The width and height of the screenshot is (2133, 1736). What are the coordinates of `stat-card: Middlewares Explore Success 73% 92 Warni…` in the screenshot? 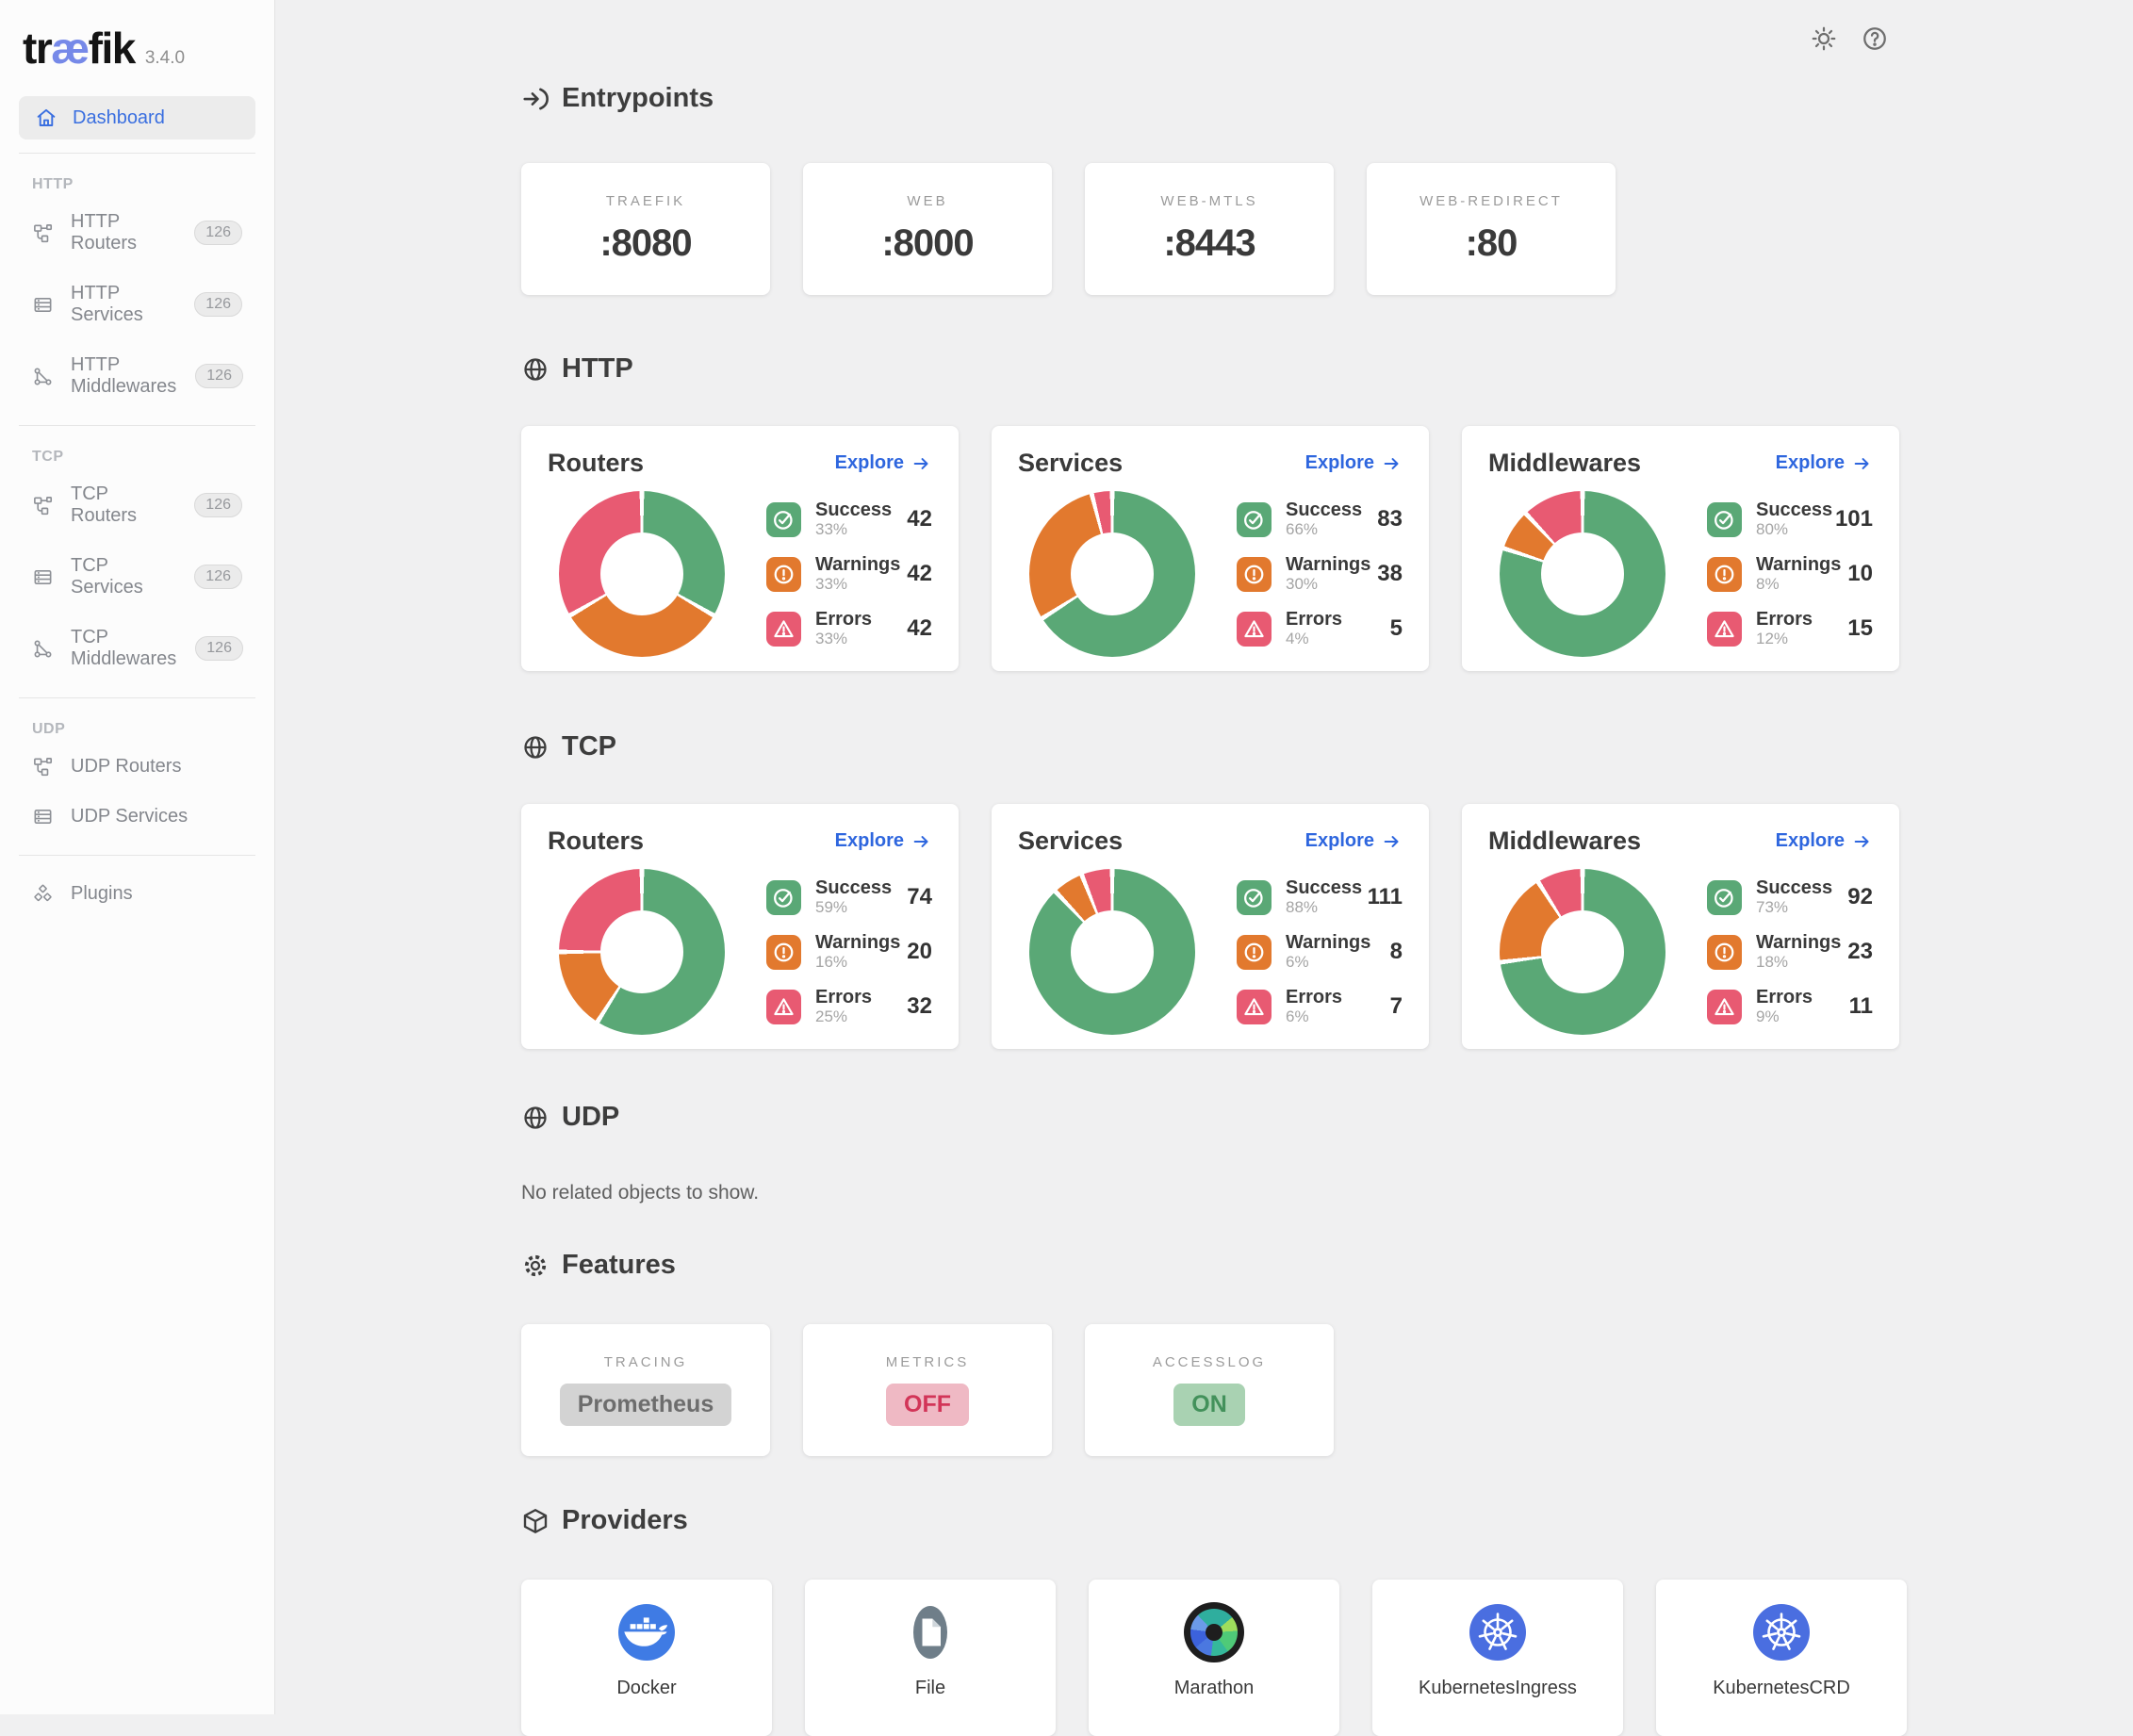 It's located at (1680, 926).